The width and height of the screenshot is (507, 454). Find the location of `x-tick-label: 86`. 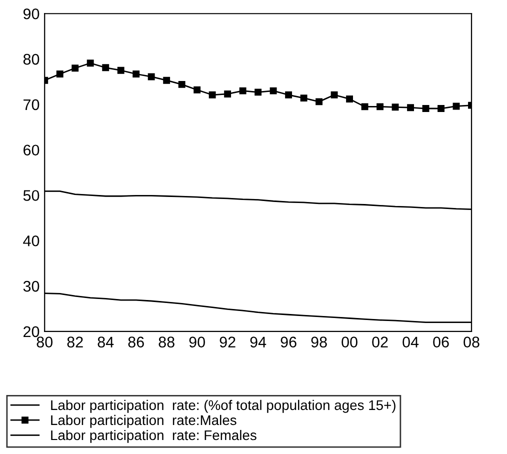

x-tick-label: 86 is located at coordinates (136, 342).